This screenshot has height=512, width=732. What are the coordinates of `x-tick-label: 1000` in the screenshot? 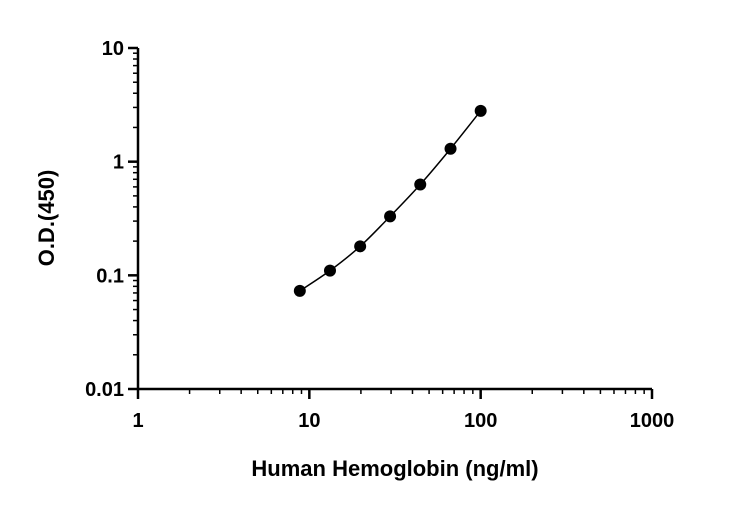 It's located at (652, 421).